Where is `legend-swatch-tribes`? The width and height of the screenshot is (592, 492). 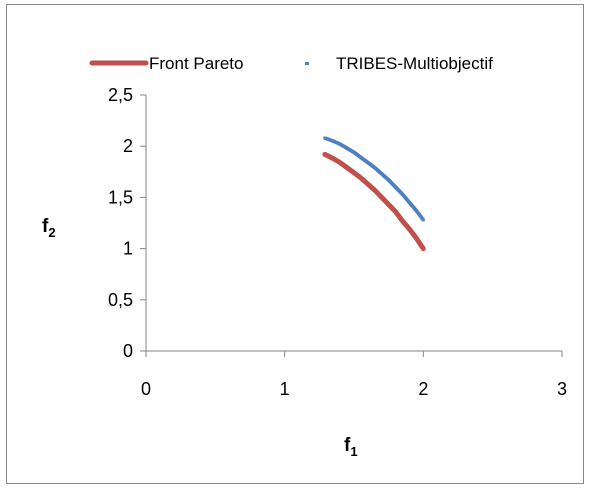
legend-swatch-tribes is located at coordinates (307, 63).